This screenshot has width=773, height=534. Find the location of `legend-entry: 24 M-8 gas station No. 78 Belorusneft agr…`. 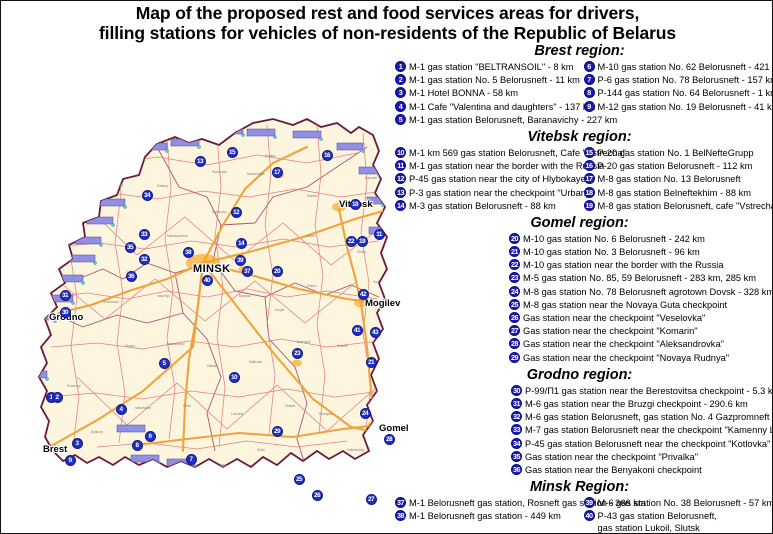

legend-entry: 24 M-8 gas station No. 78 Belorusneft agr… is located at coordinates (640, 292).